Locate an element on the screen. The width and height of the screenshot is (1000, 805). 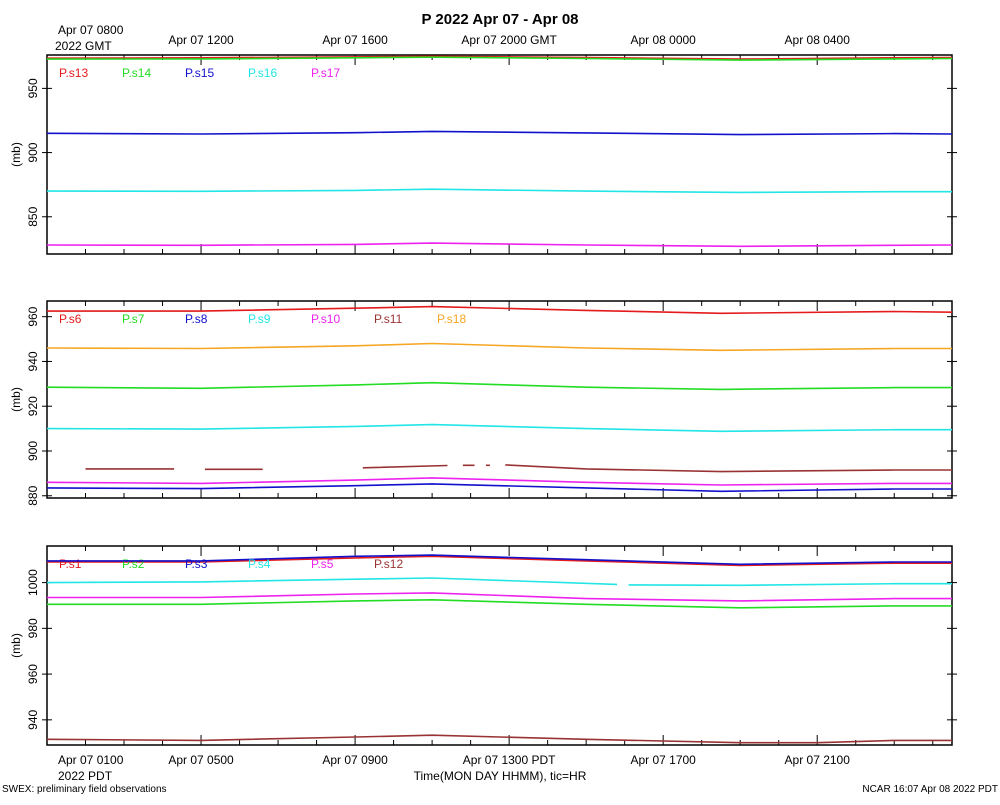
series-line-P-s7 is located at coordinates (499, 386).